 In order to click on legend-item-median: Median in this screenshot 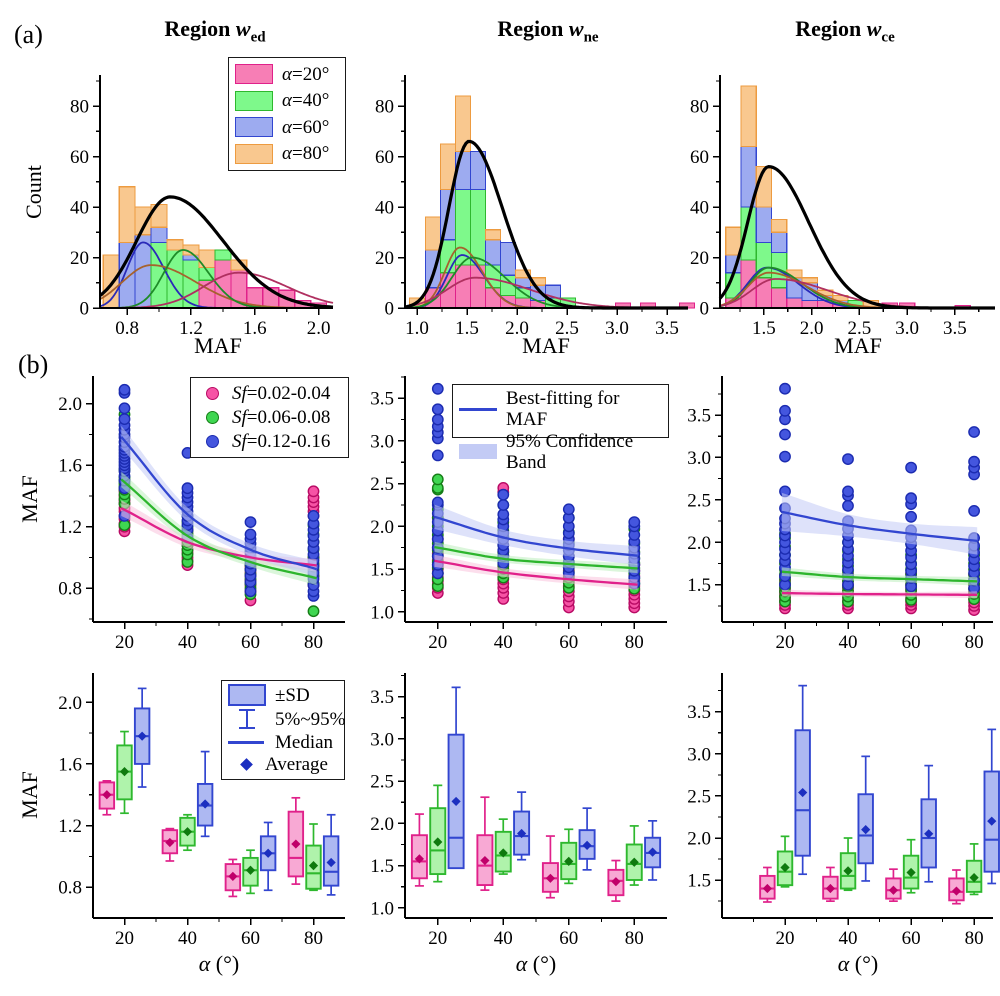, I will do `click(283, 742)`.